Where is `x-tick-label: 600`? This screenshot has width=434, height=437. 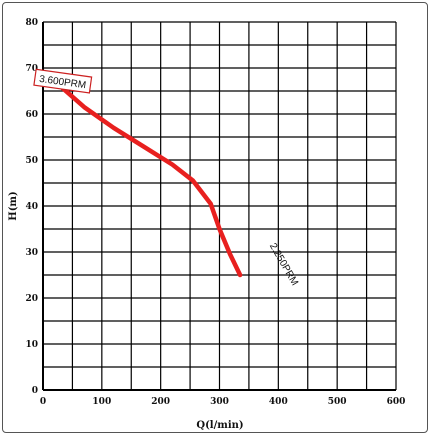 x-tick-label: 600 is located at coordinates (396, 402).